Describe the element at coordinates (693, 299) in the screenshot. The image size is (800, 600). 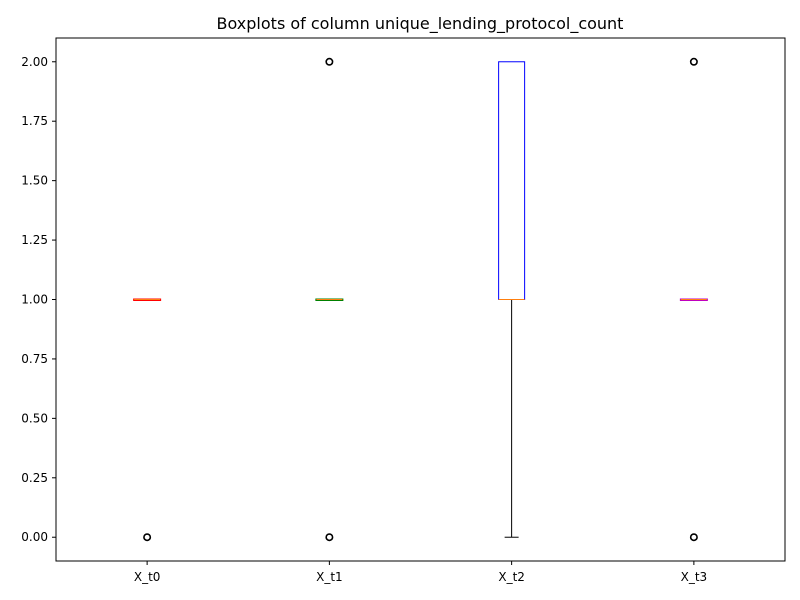
I see `box-group-X_t3` at that location.